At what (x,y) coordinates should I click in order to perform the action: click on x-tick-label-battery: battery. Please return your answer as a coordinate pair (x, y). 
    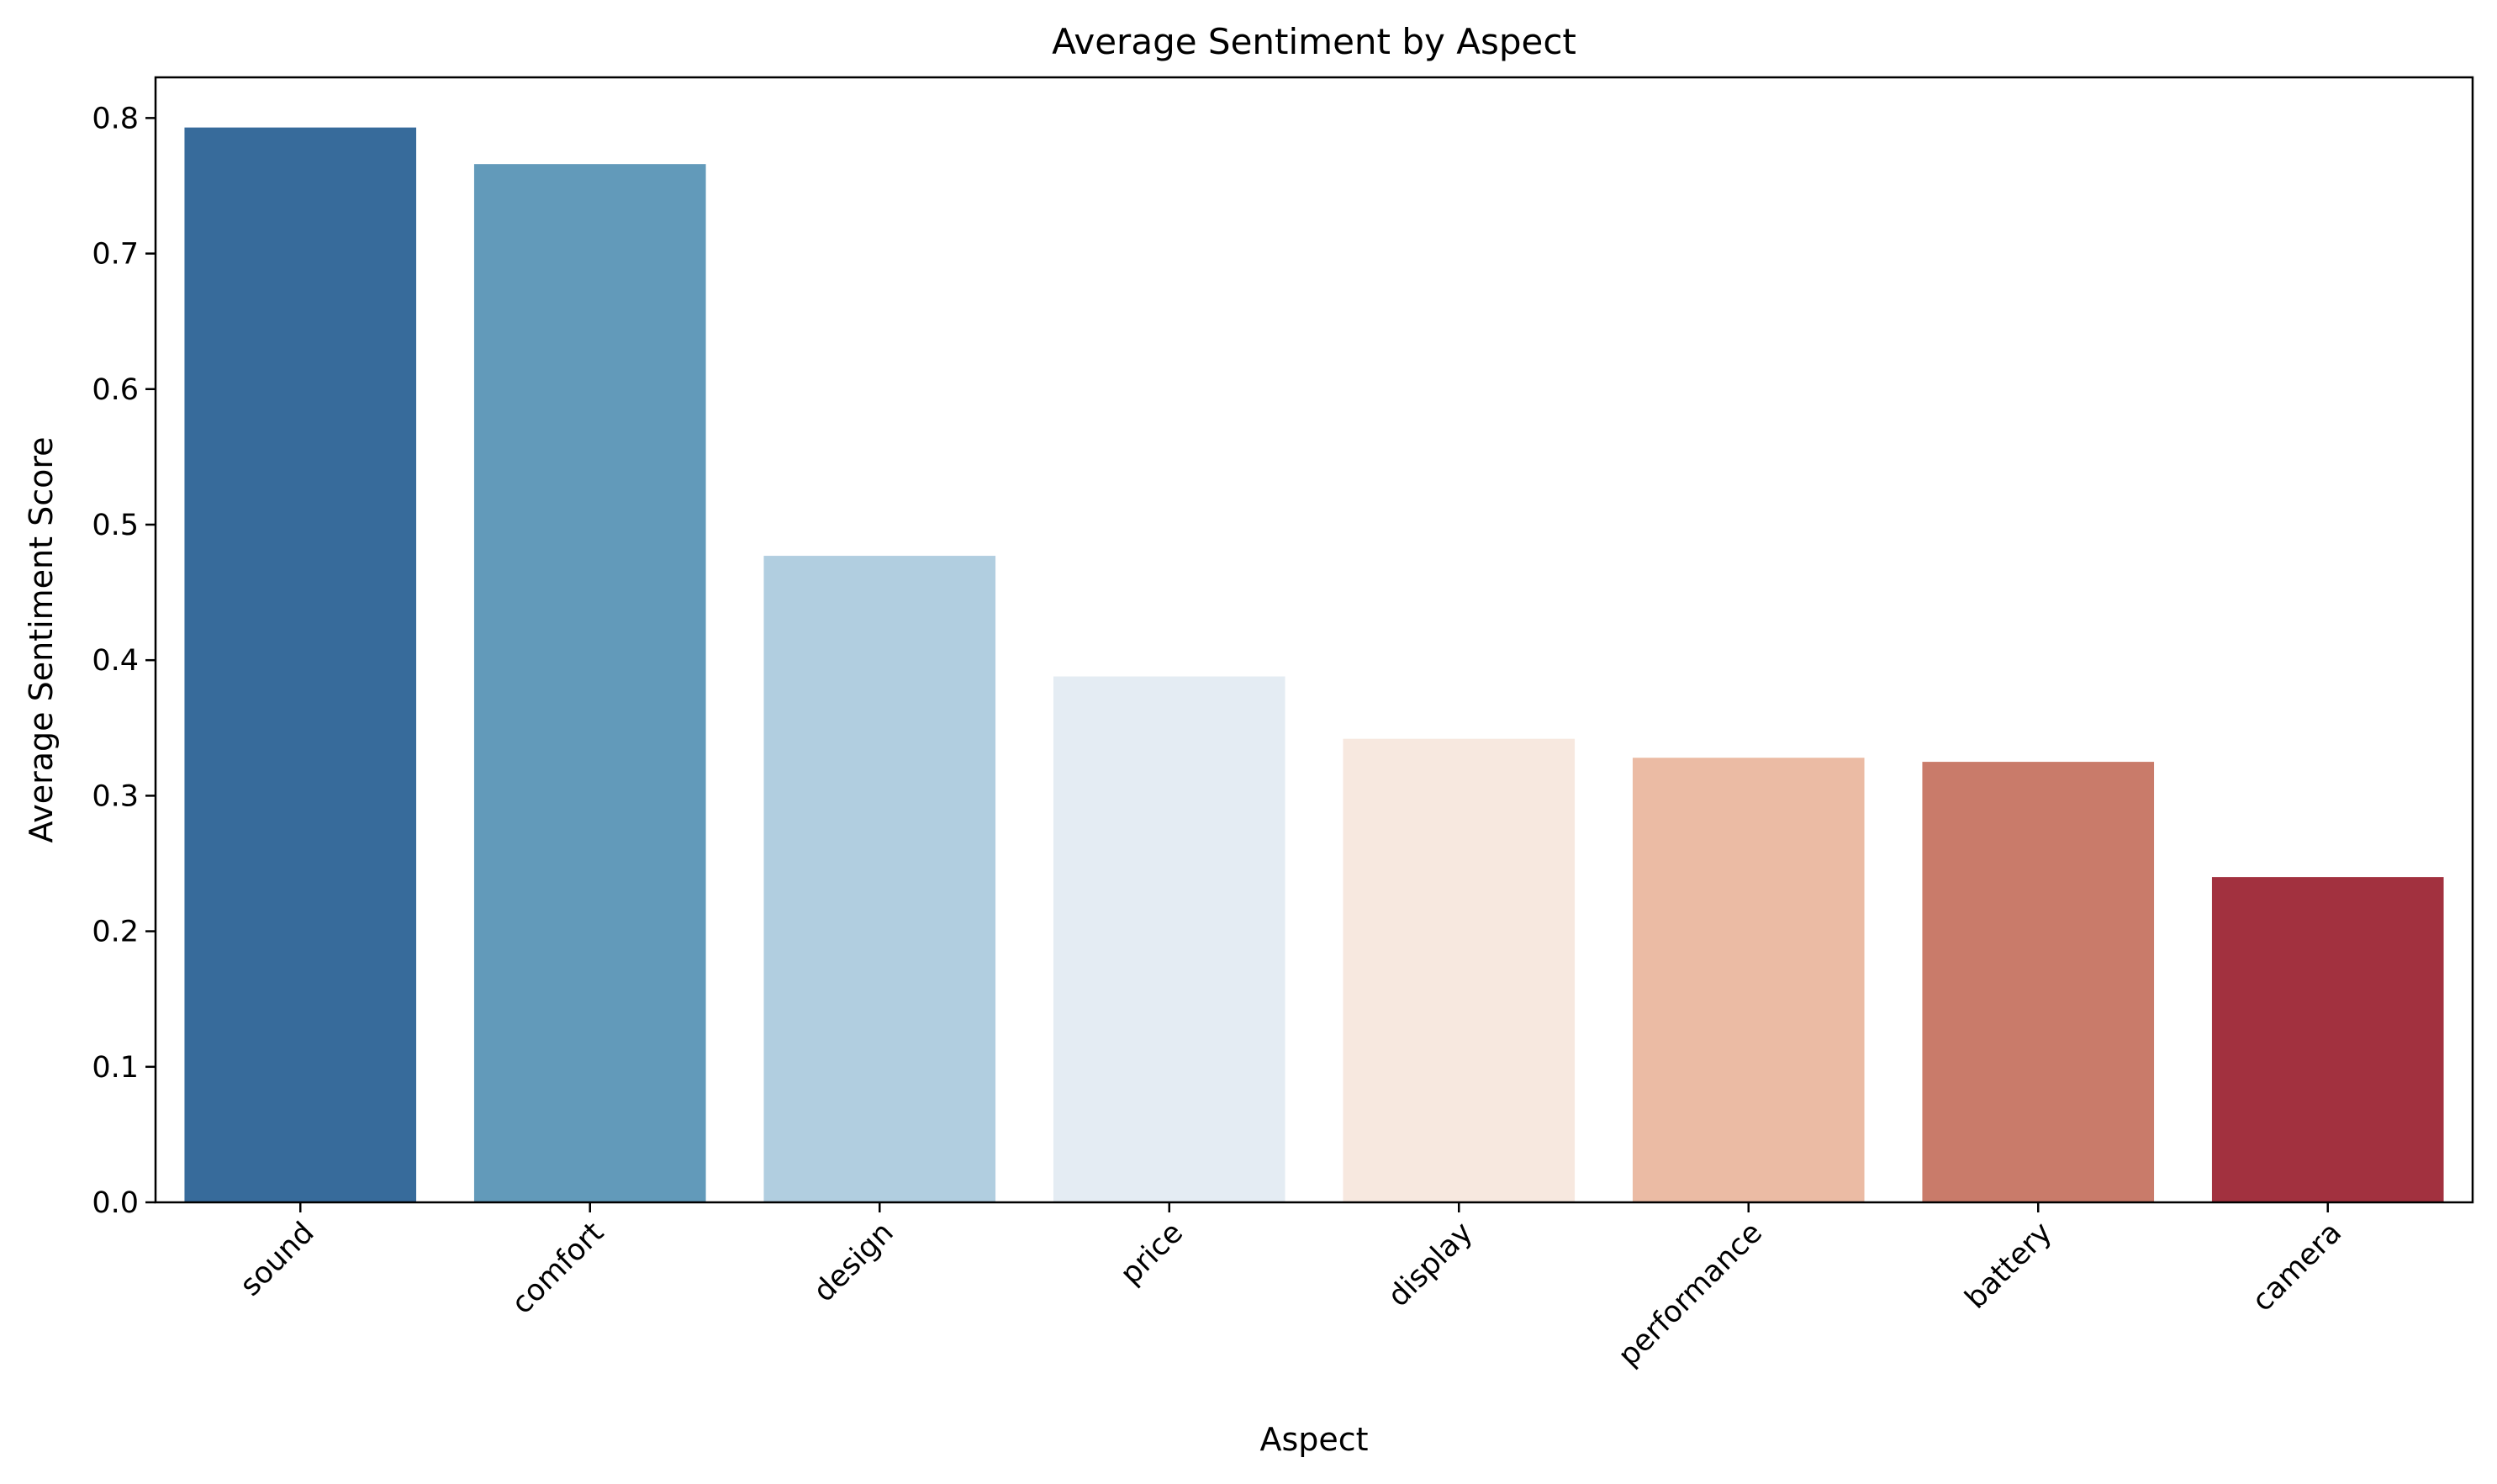
    Looking at the image, I should click on (2009, 1266).